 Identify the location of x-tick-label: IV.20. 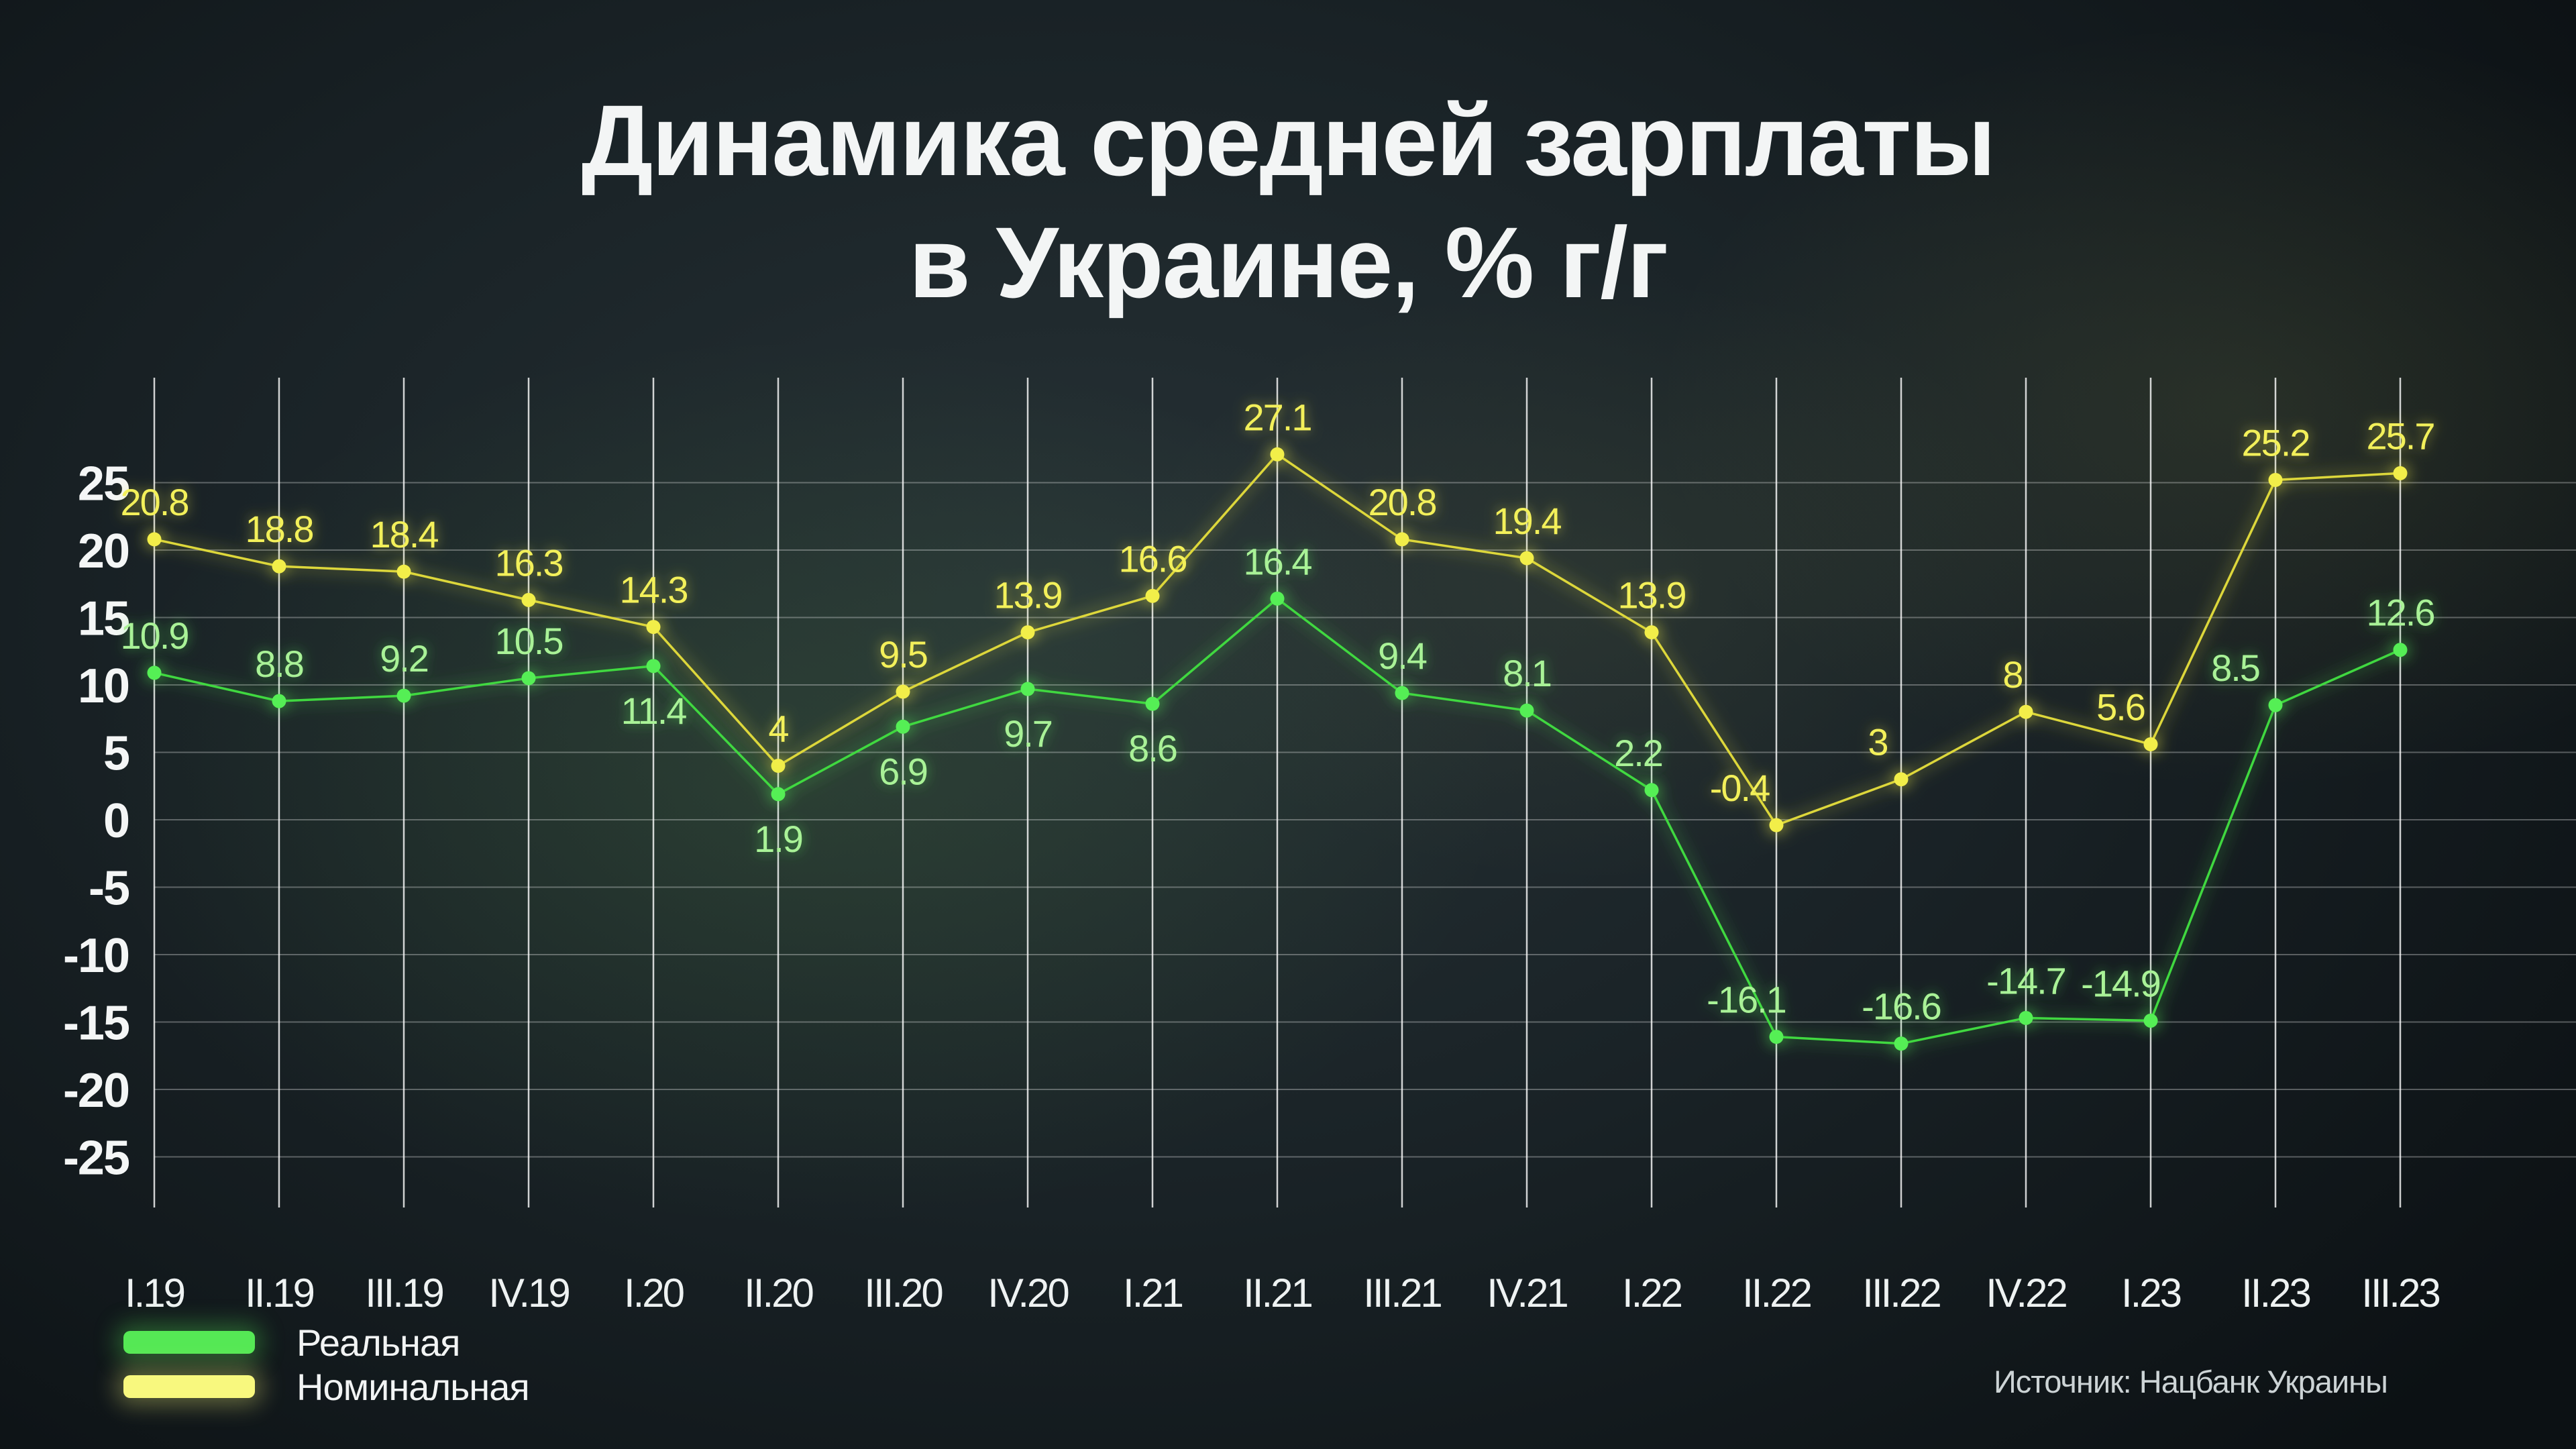
(1028, 1293).